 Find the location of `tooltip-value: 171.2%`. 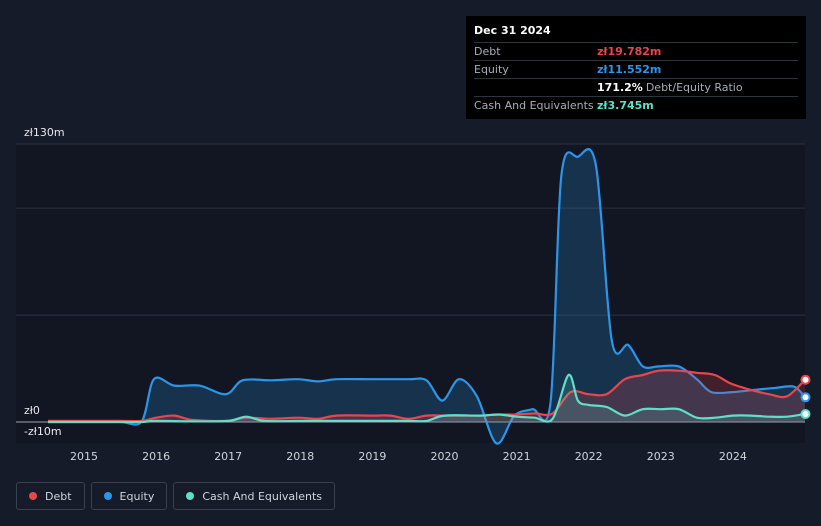

tooltip-value: 171.2% is located at coordinates (620, 87).